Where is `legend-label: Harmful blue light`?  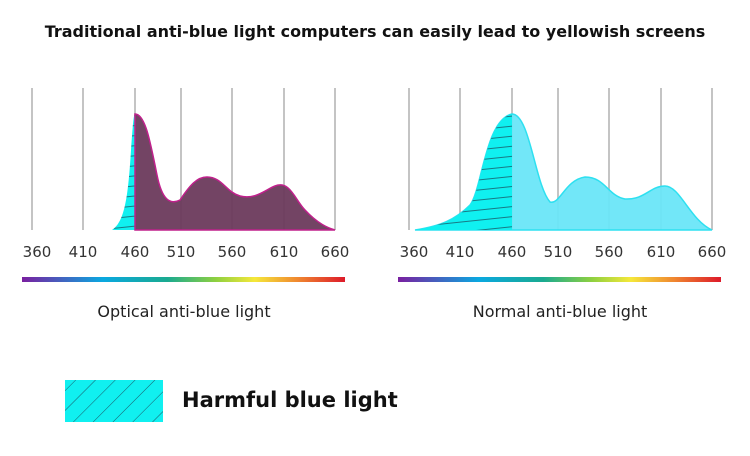
legend-label: Harmful blue light is located at coordinates (290, 400).